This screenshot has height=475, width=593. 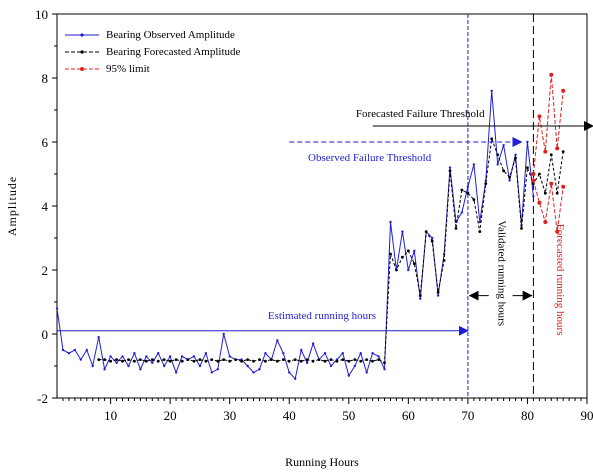 What do you see at coordinates (45, 78) in the screenshot?
I see `y-tick-label: 8` at bounding box center [45, 78].